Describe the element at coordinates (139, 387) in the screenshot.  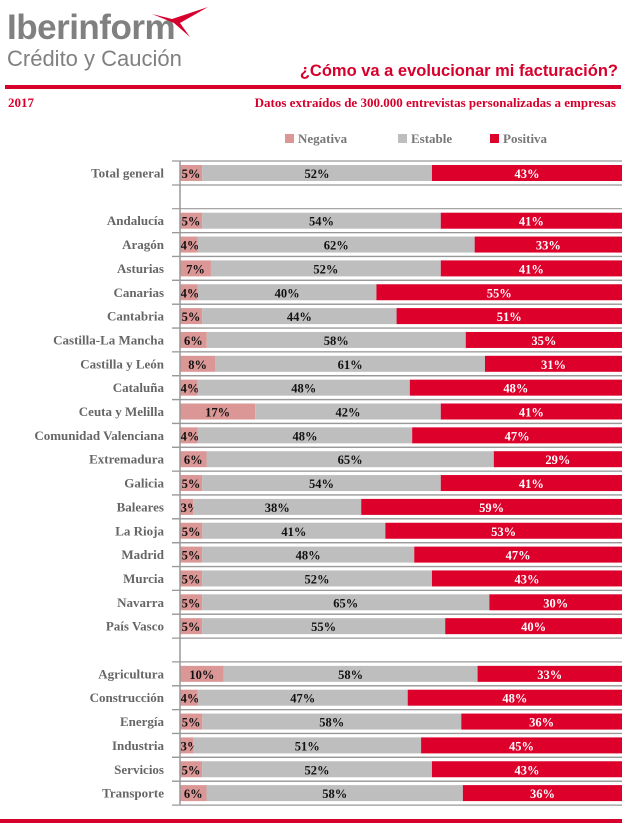
I see `category-label: Cataluña` at that location.